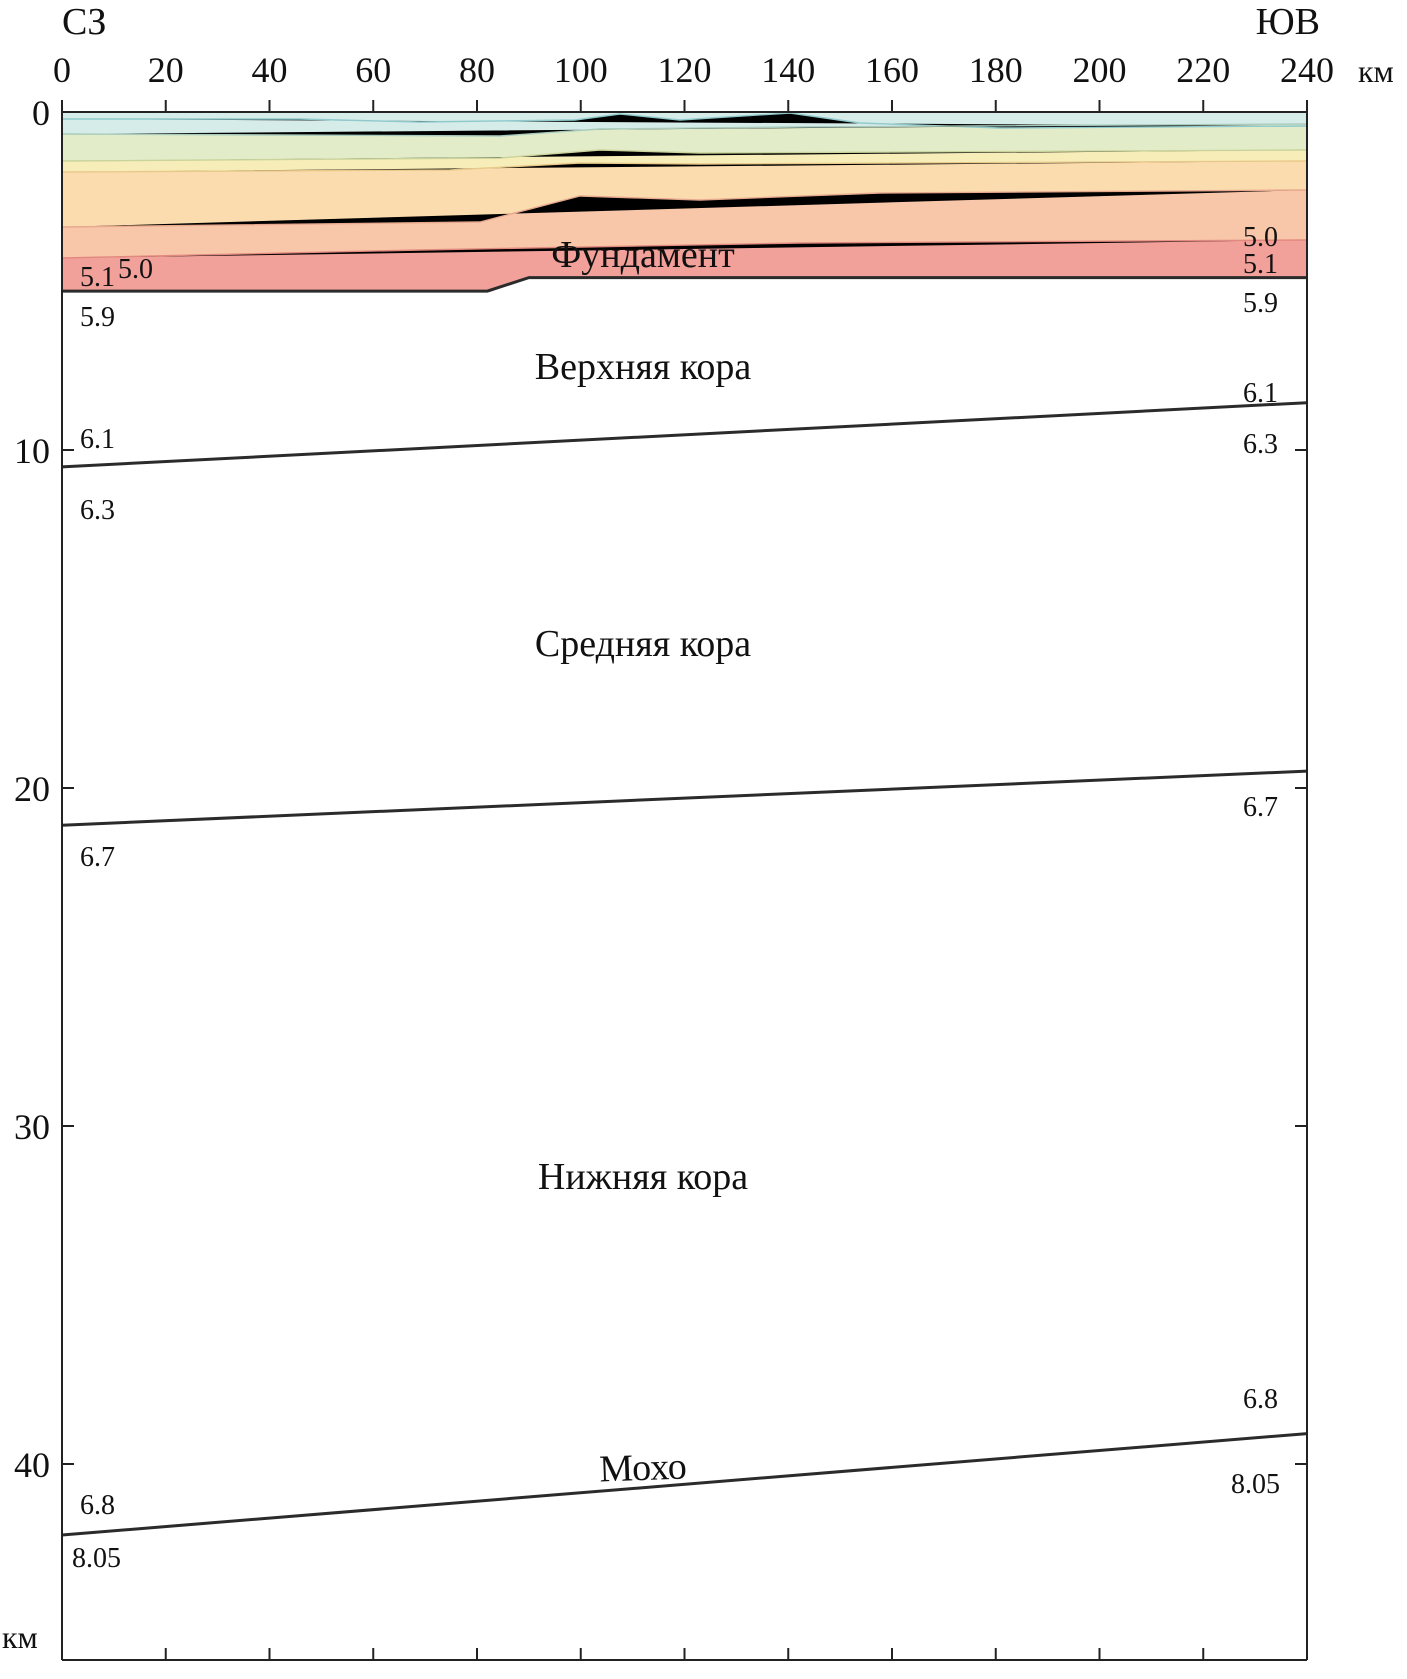 The width and height of the screenshot is (1407, 1679). I want to click on velocity-left-below-middle-lower: 6.7, so click(97, 857).